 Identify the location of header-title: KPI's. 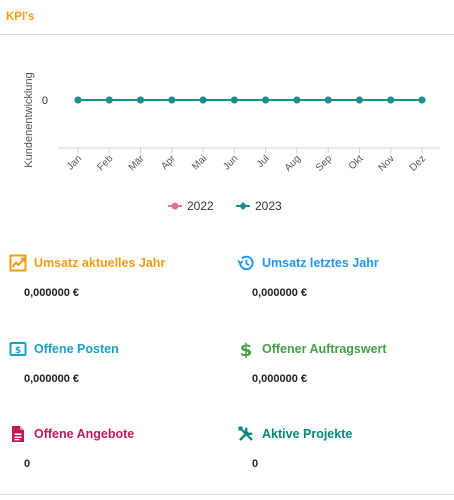
(20, 17).